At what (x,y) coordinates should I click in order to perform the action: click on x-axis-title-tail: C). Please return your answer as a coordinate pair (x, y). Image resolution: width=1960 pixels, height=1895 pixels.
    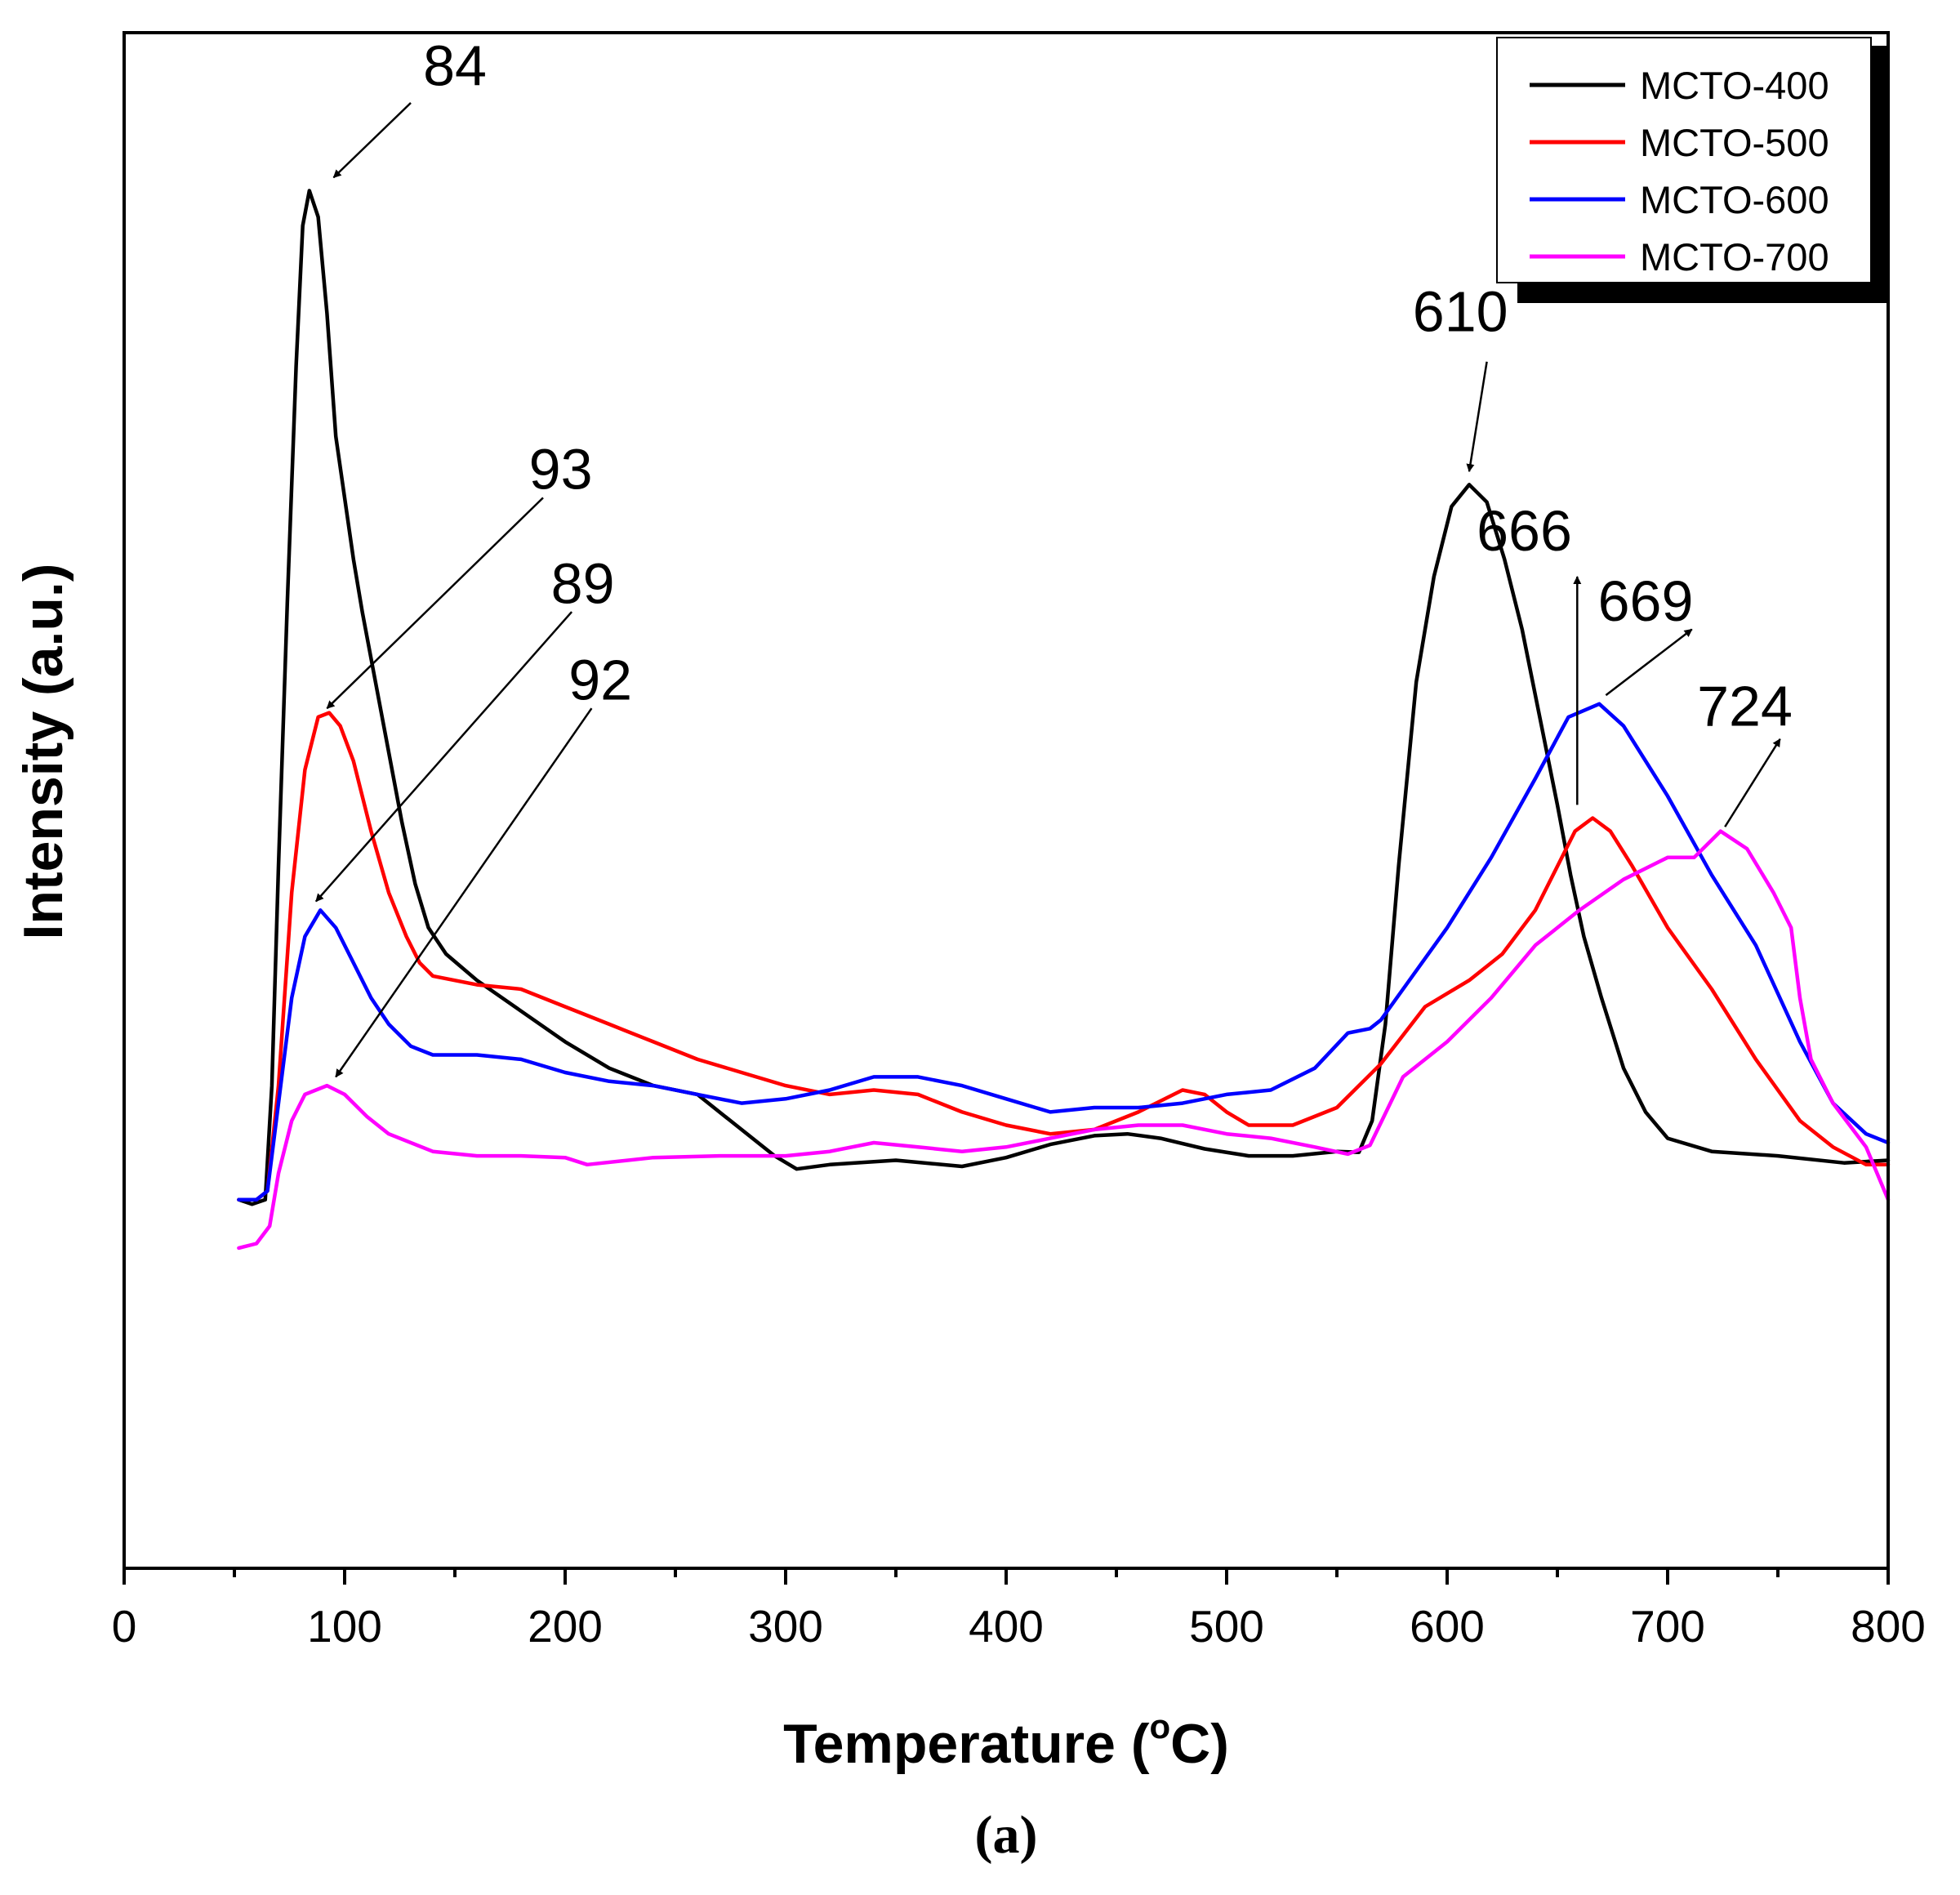
    Looking at the image, I should click on (1199, 1744).